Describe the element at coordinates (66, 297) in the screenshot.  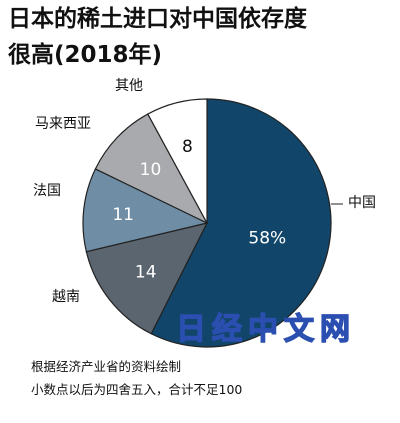
I see `slice-label-vietnam: 越南` at that location.